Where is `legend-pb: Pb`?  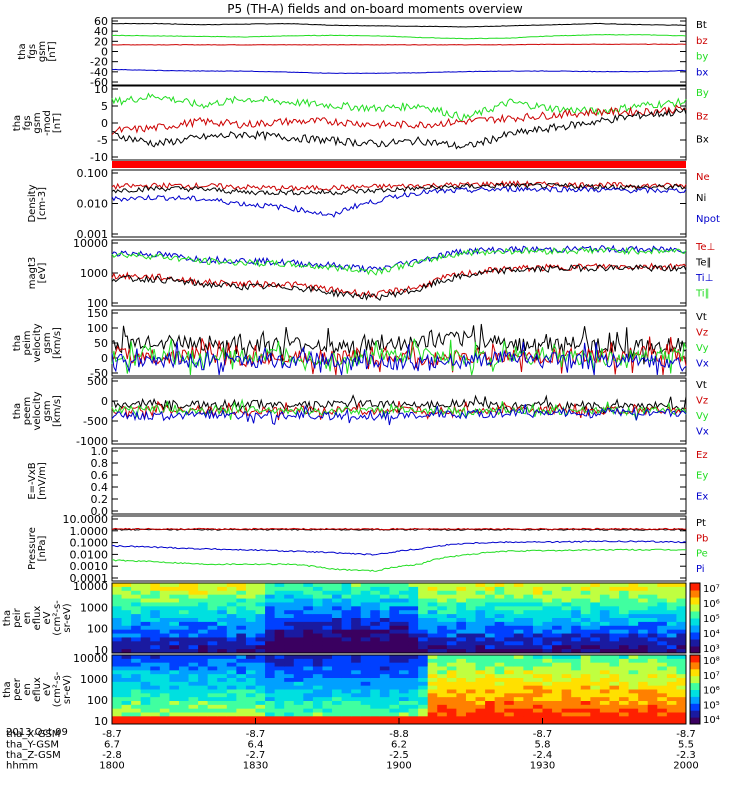
legend-pb: Pb is located at coordinates (702, 538).